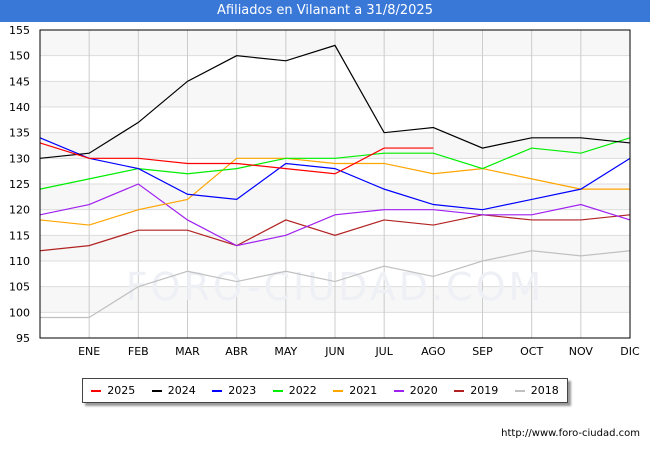 The image size is (650, 450). I want to click on source-url: http://www.foro-ciudad.com, so click(570, 433).